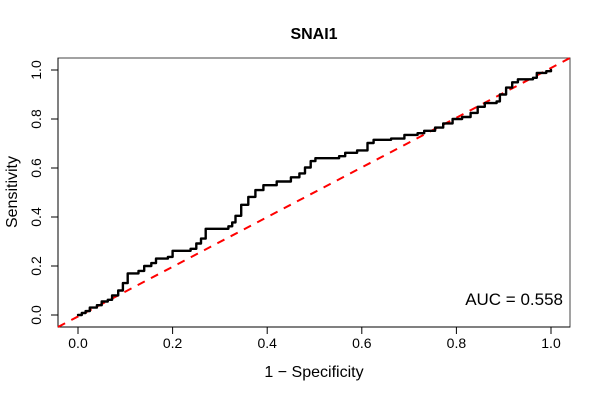  I want to click on x-axis-label: 1 − Specificity, so click(313, 372).